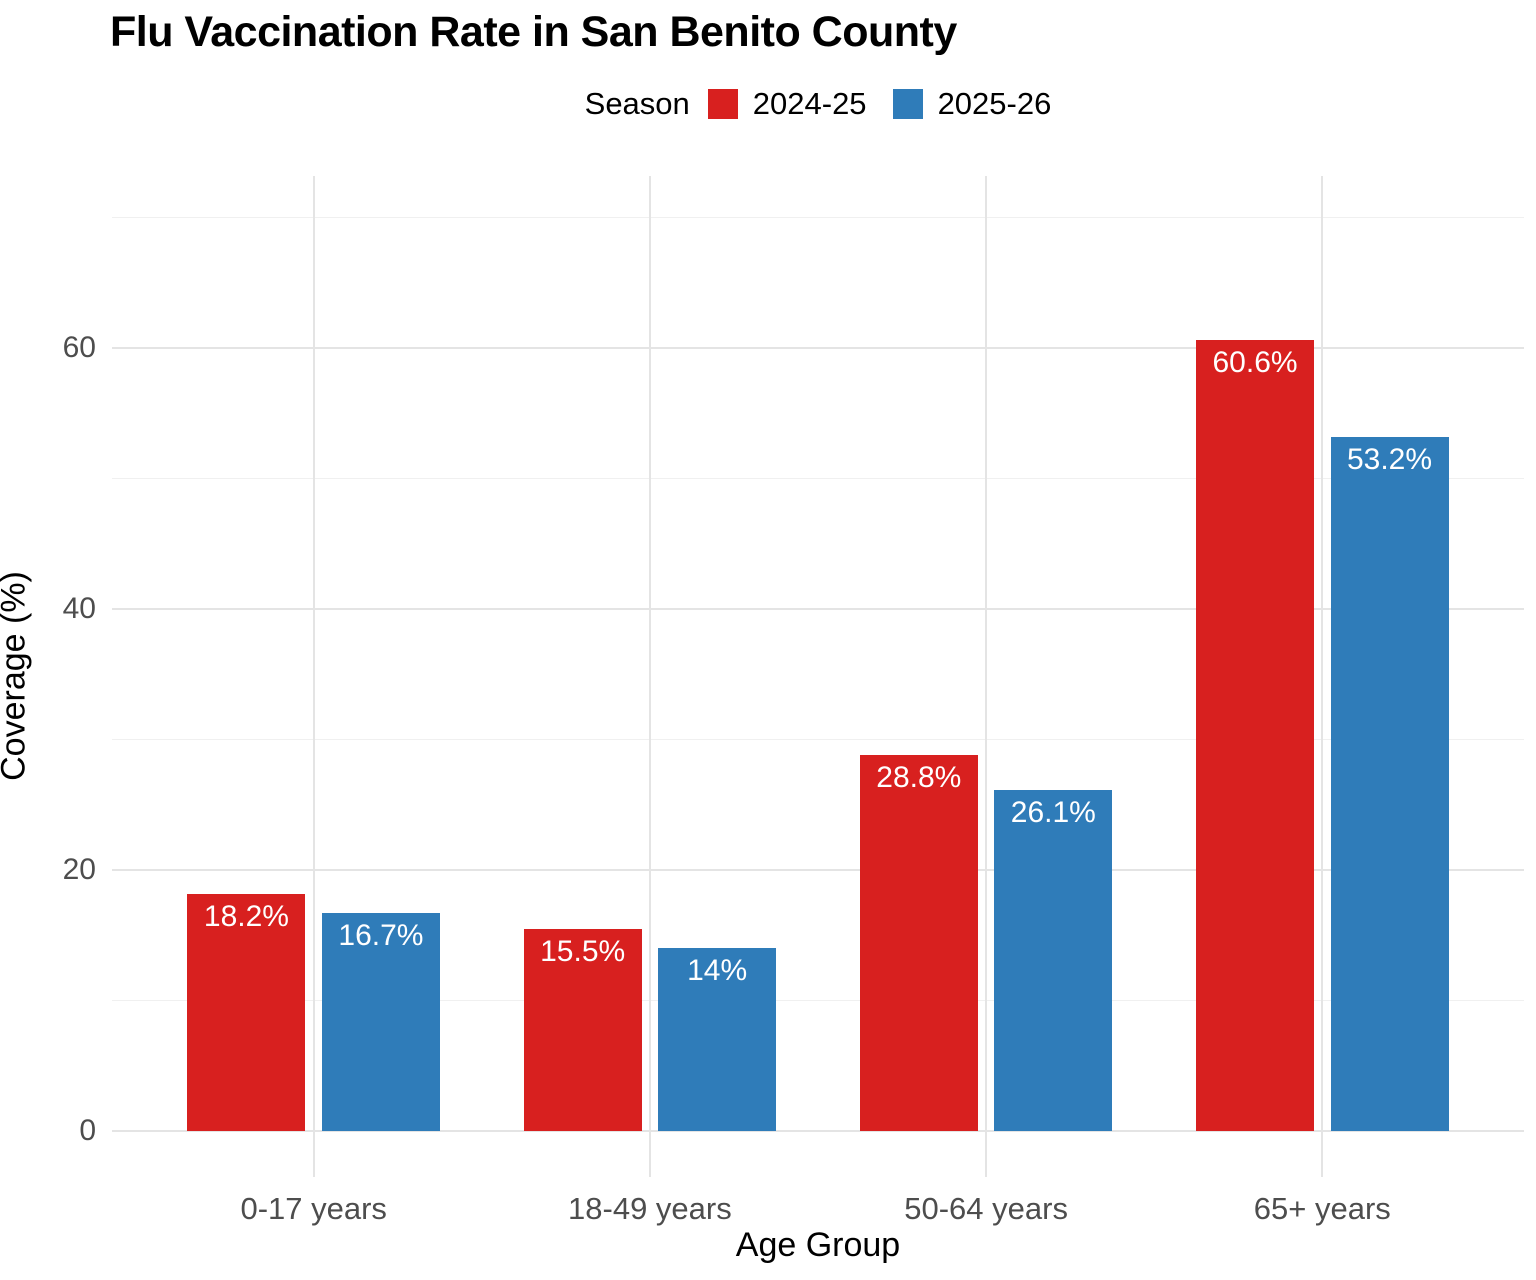  What do you see at coordinates (79, 348) in the screenshot?
I see `y-tick-label-60: 60` at bounding box center [79, 348].